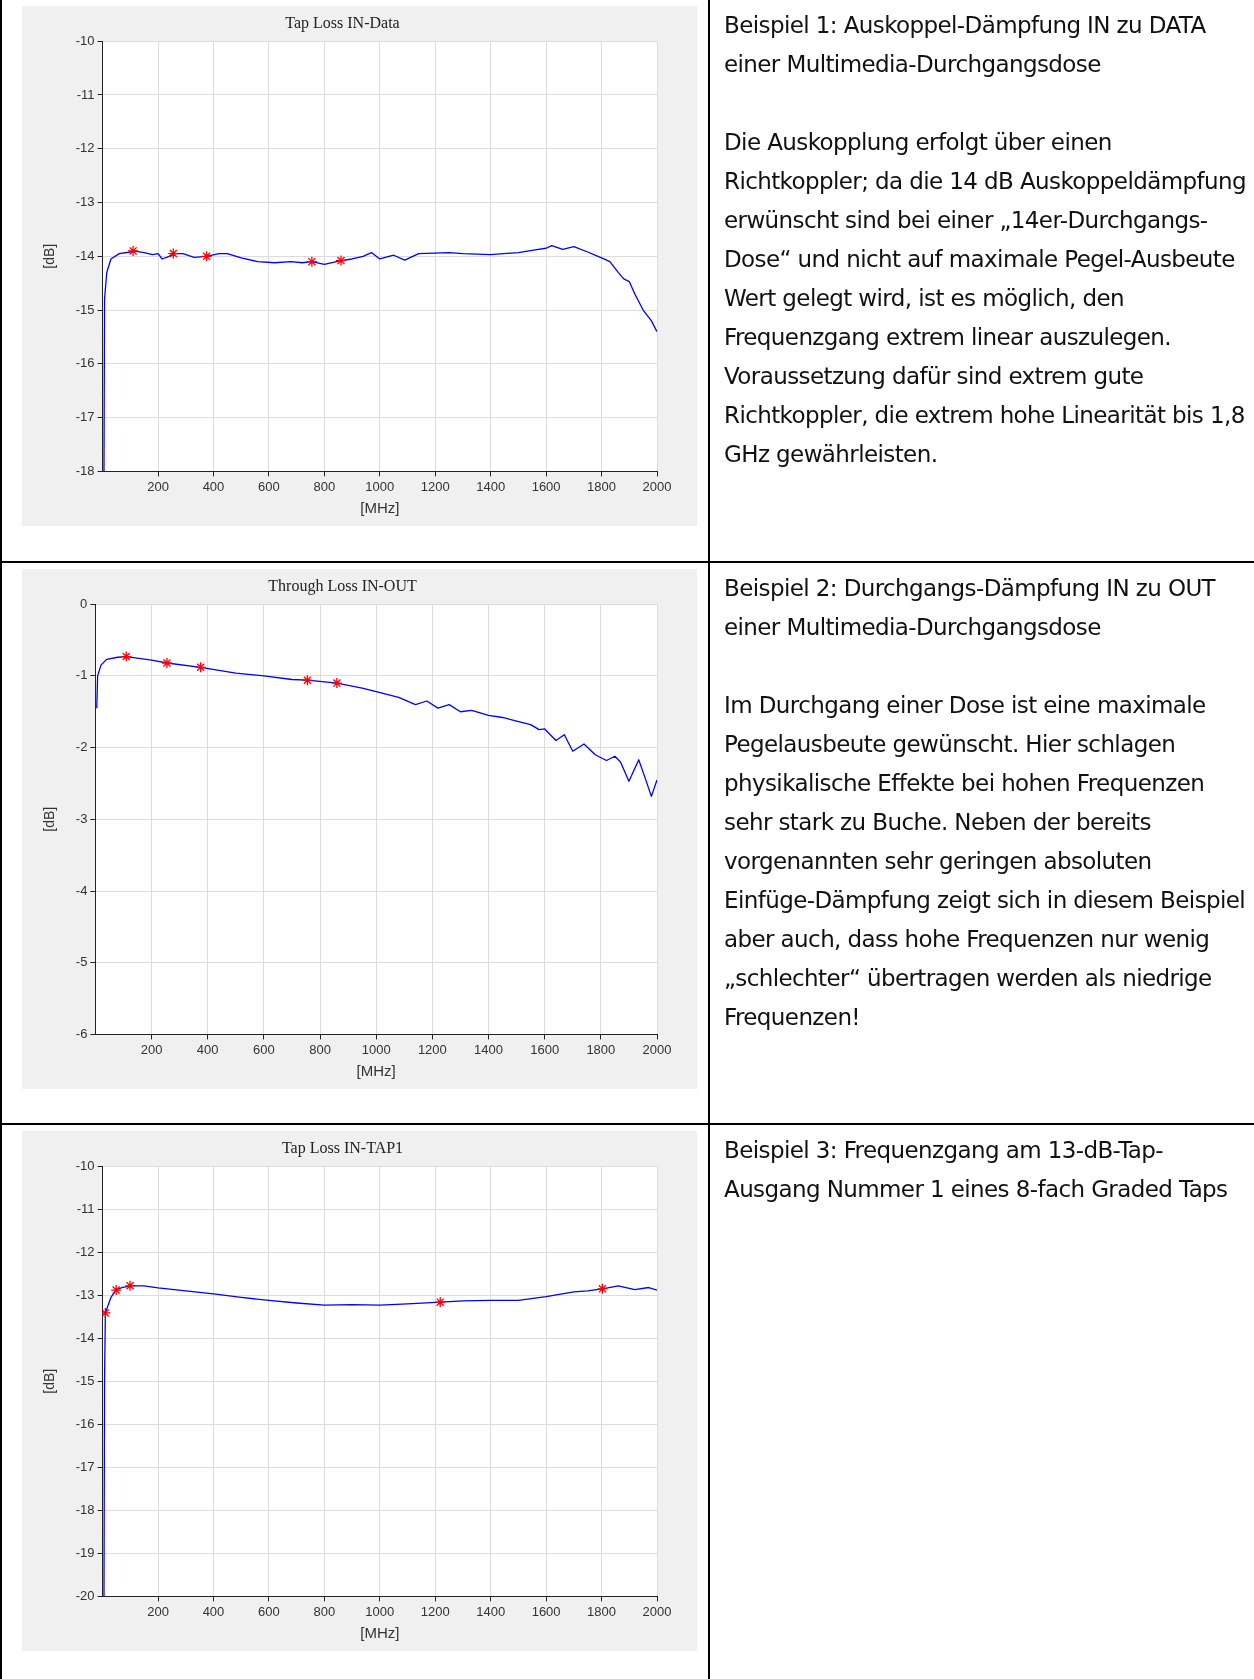 This screenshot has height=1679, width=1254. What do you see at coordinates (970, 608) in the screenshot?
I see `text: Beispiel 2: Durchgangs-Dämpfung IN zu OUT einer Multimedia-Durchgangsdose` at bounding box center [970, 608].